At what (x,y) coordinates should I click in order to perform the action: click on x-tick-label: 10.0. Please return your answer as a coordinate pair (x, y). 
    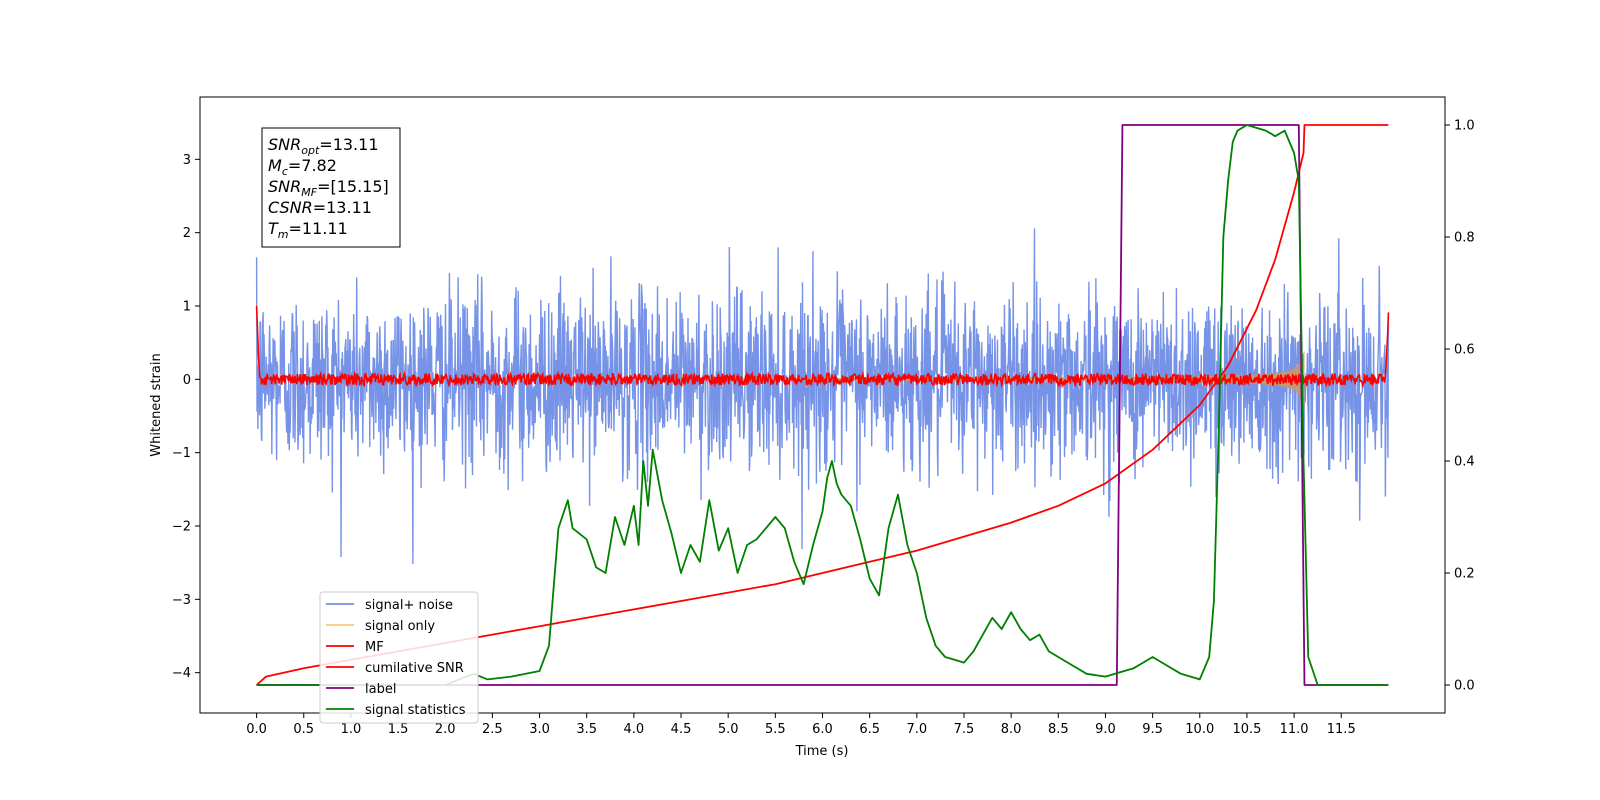
    Looking at the image, I should click on (1199, 729).